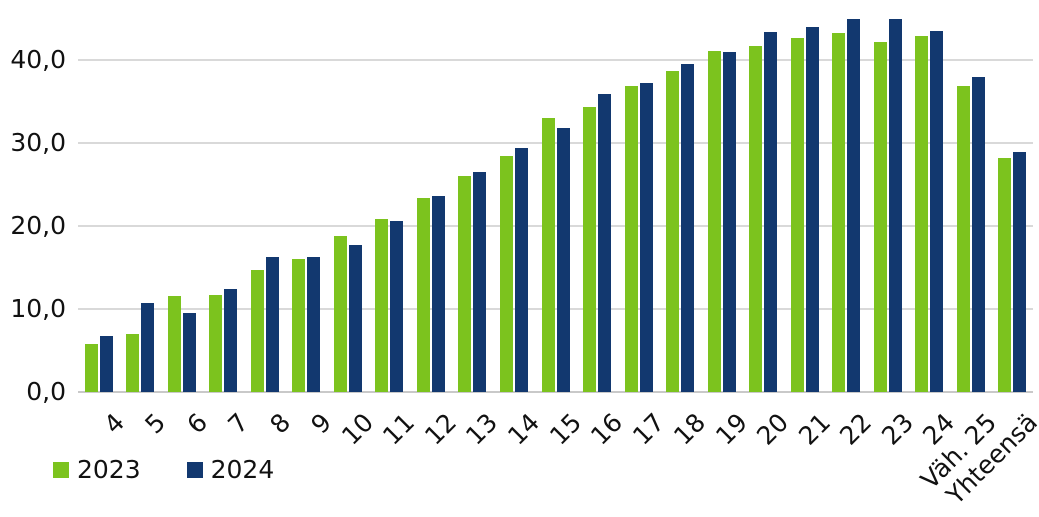 The width and height of the screenshot is (1039, 517). What do you see at coordinates (46, 391) in the screenshot?
I see `y-tick-label: 0,0` at bounding box center [46, 391].